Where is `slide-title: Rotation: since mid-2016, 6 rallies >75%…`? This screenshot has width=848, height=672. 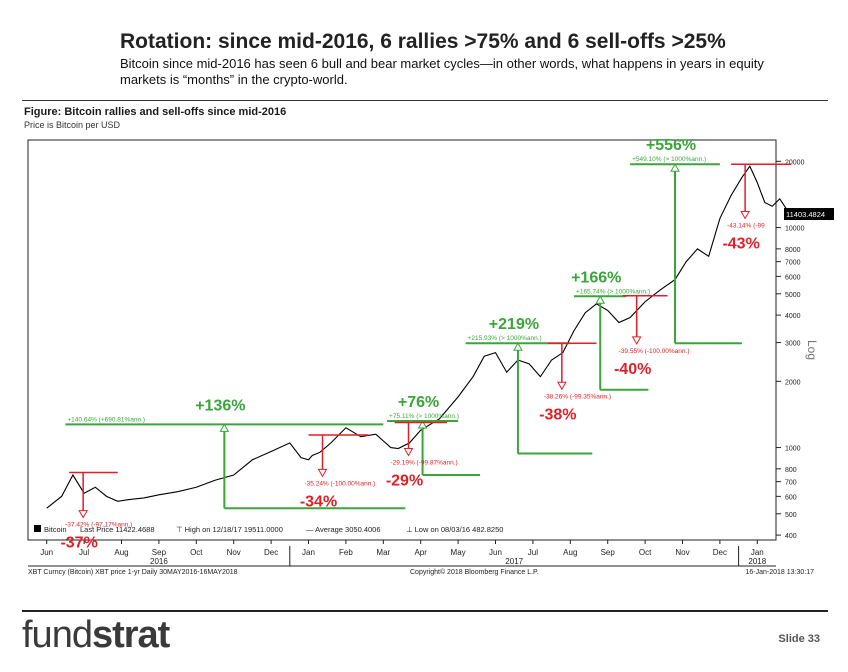
slide-title: Rotation: since mid-2016, 6 rallies >75%… is located at coordinates (423, 41).